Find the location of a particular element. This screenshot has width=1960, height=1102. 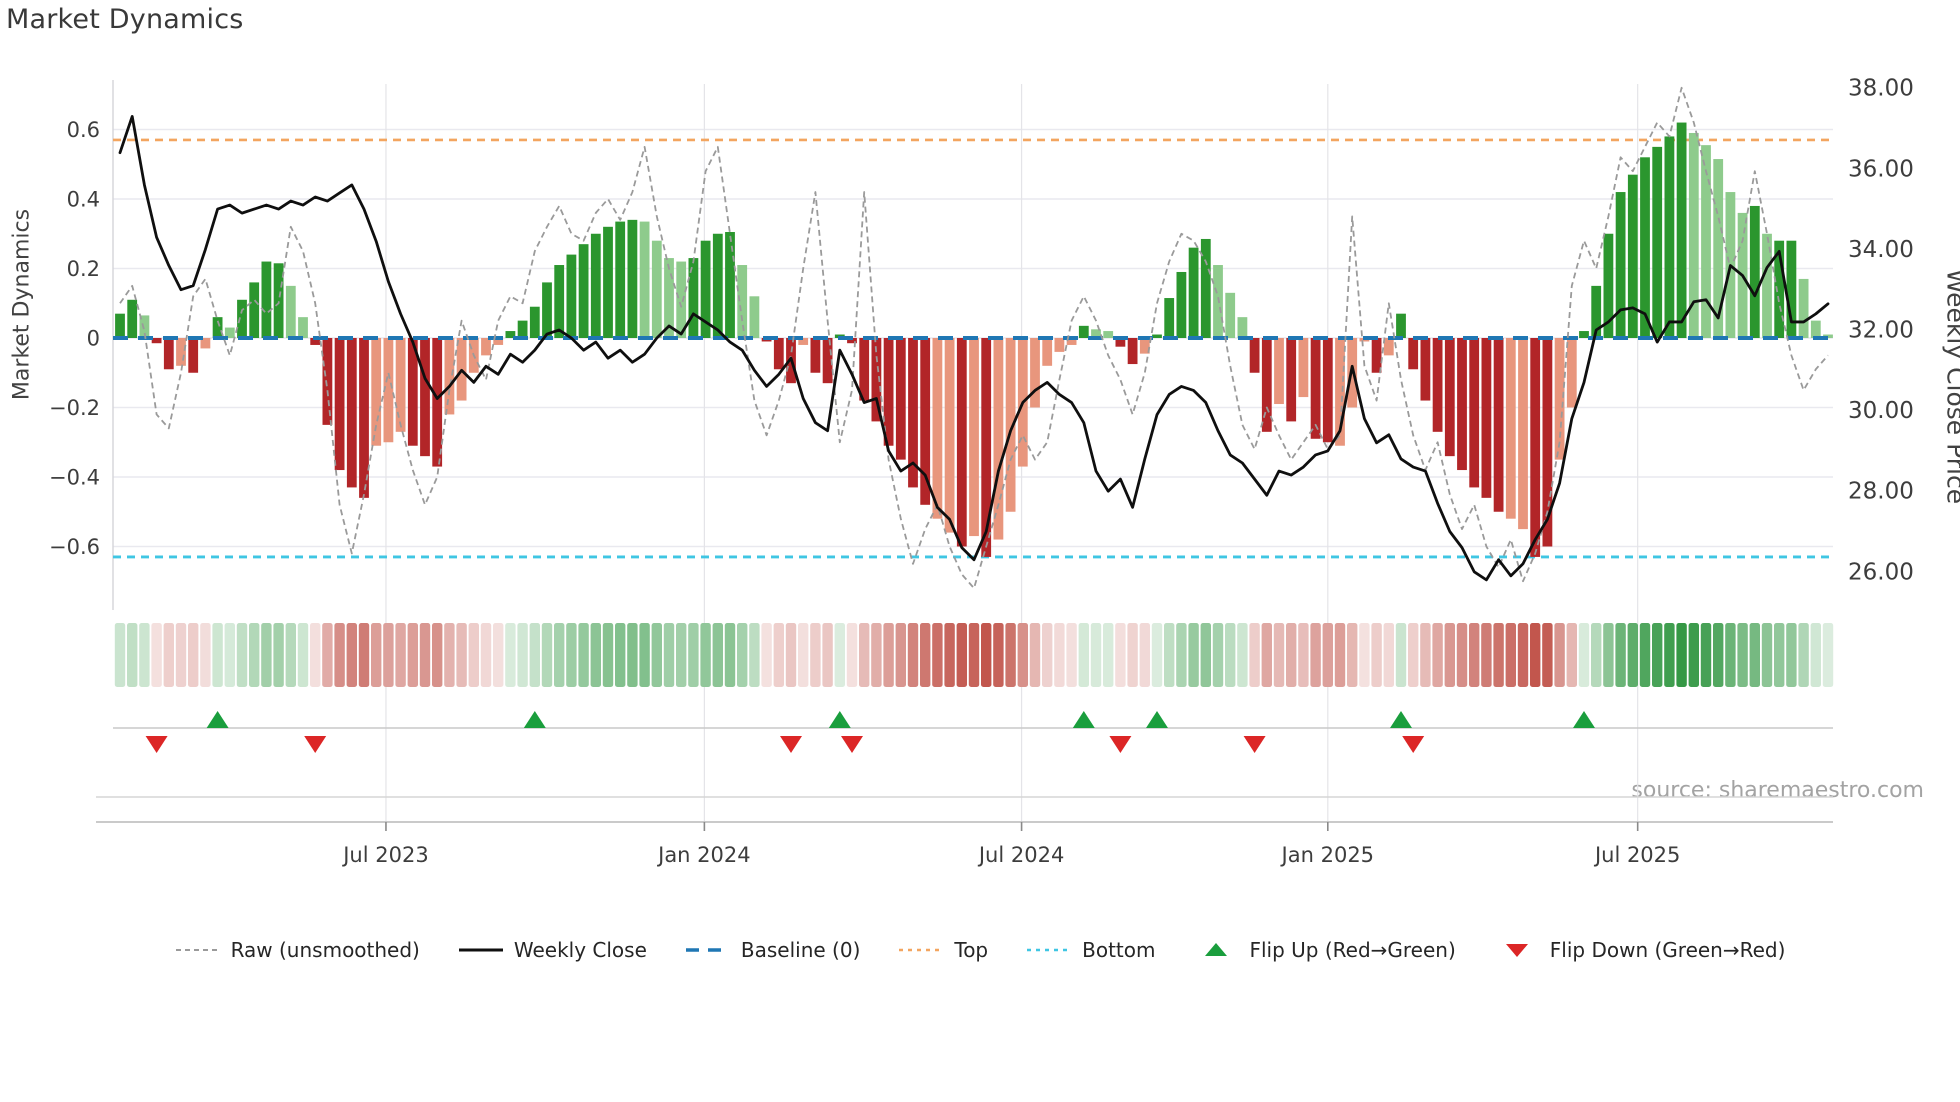

legend-item: Flip Down (Green→Red) is located at coordinates (1639, 950).